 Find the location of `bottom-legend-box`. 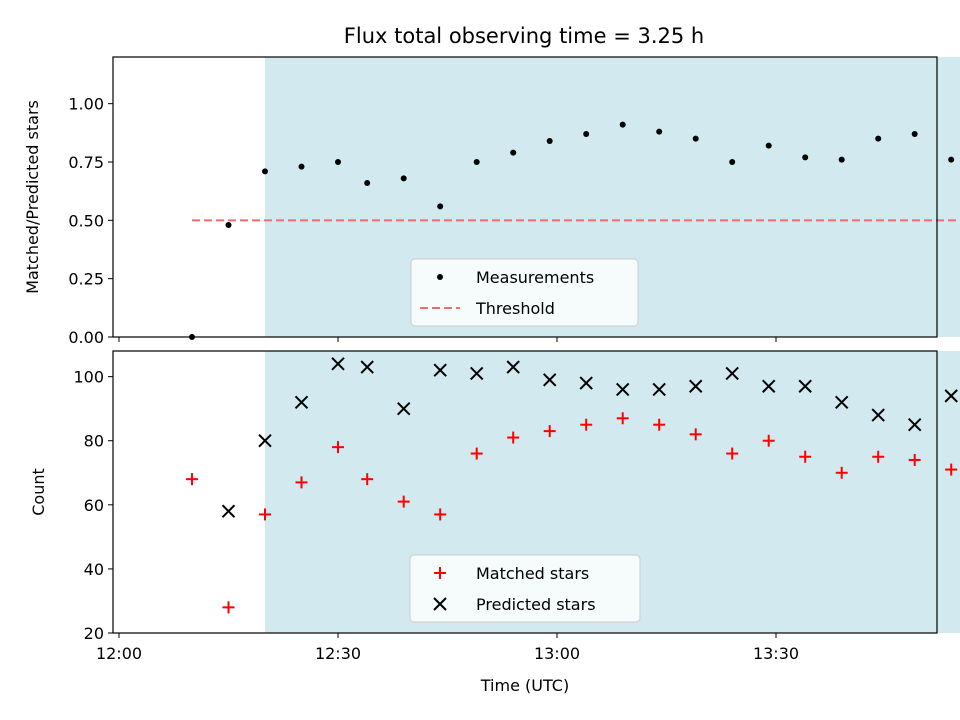

bottom-legend-box is located at coordinates (525, 588).